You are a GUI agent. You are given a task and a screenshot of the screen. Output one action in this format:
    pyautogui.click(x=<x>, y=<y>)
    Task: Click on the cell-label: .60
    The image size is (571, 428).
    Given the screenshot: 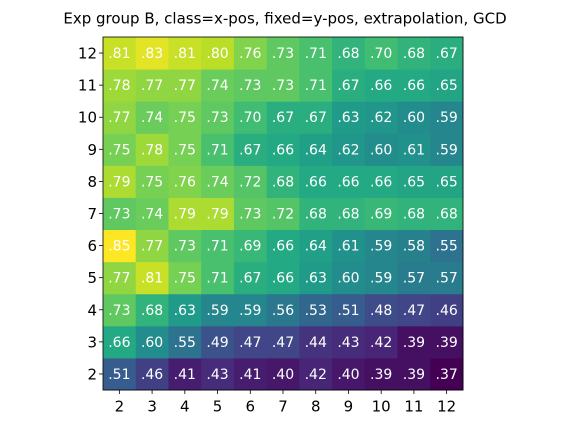 What is the action you would take?
    pyautogui.click(x=414, y=118)
    